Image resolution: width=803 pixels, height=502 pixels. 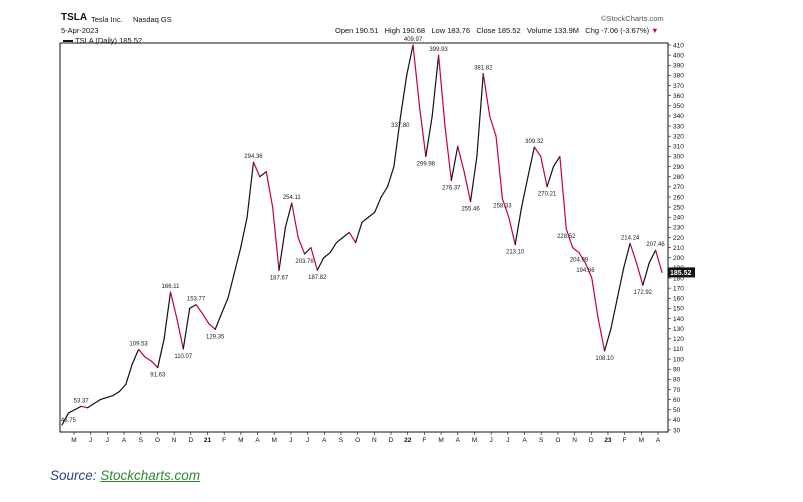 I want to click on y-tick-label: 290, so click(x=678, y=167).